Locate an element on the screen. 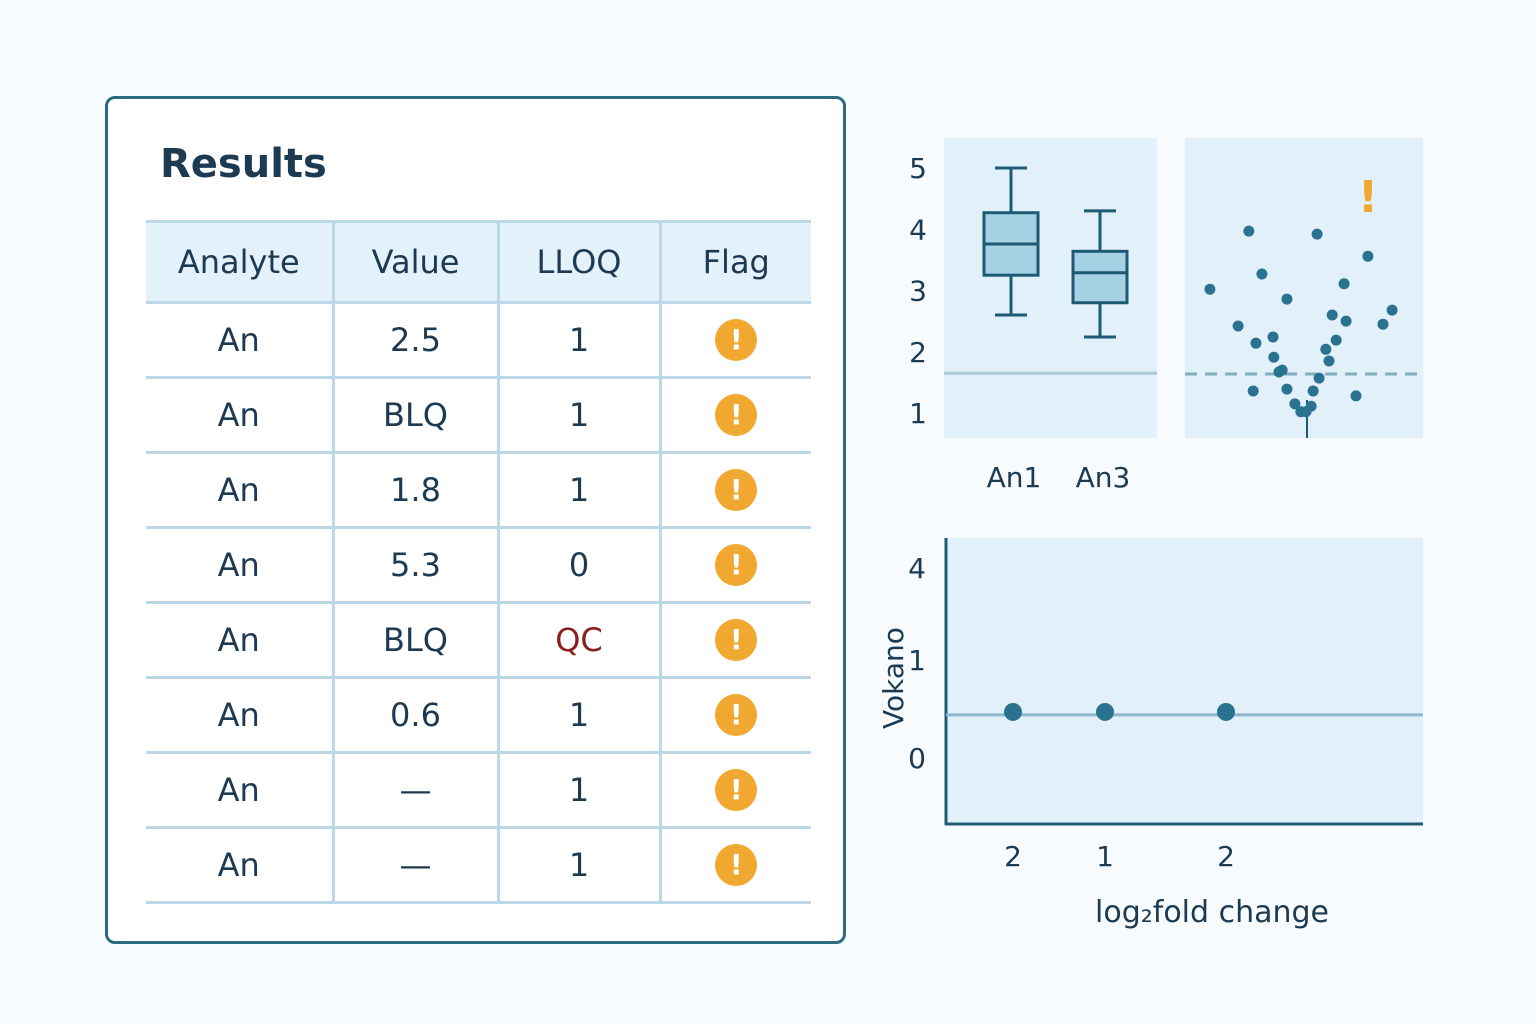  column-header-flag: Flag is located at coordinates (734, 262).